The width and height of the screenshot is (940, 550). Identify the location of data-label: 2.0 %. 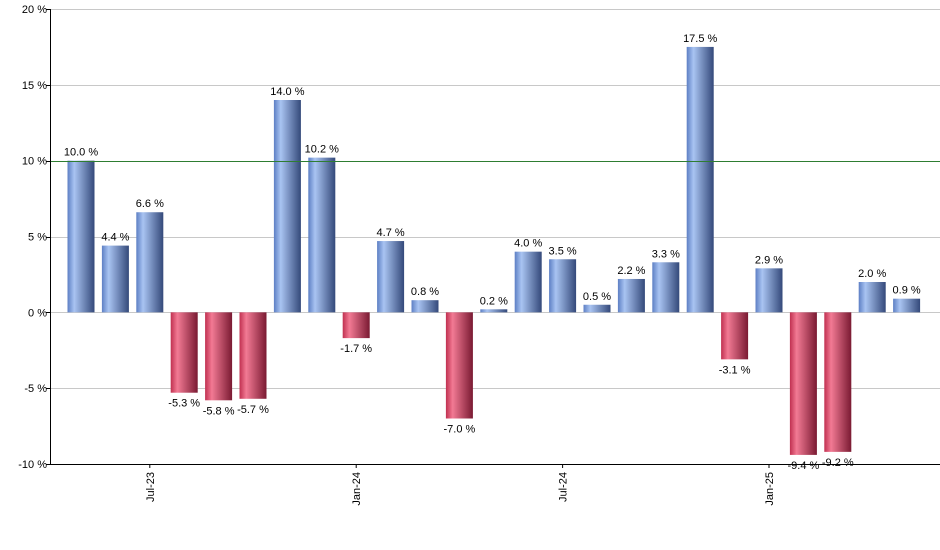
(872, 274).